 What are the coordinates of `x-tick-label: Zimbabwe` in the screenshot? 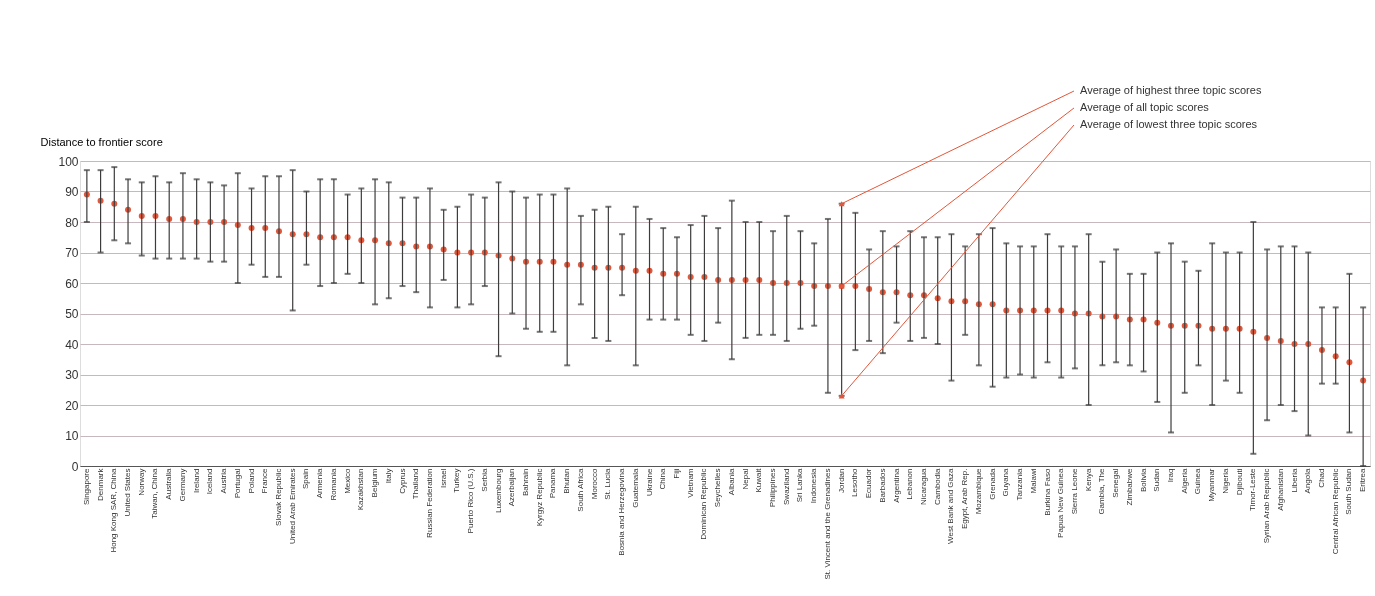 It's located at (1129, 486).